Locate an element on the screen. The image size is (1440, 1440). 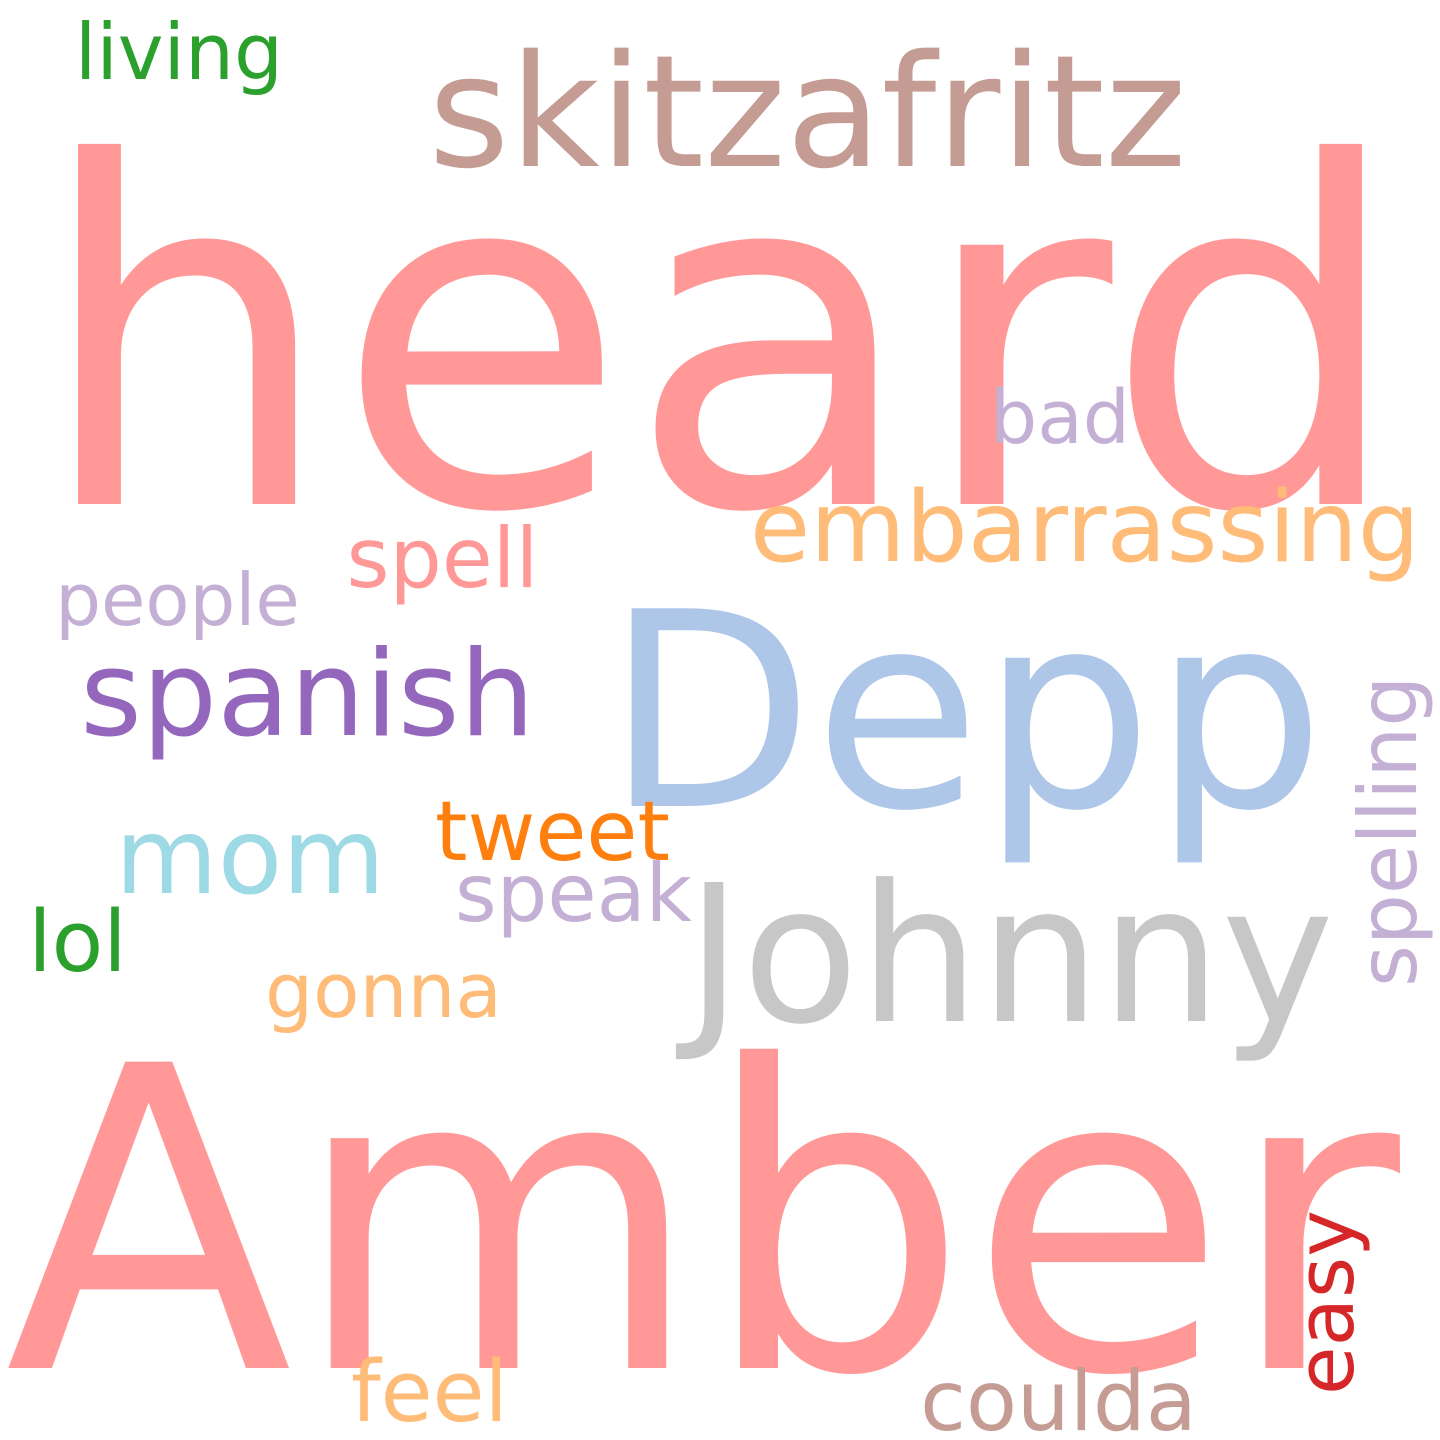
word-people: people is located at coordinates (177, 601).